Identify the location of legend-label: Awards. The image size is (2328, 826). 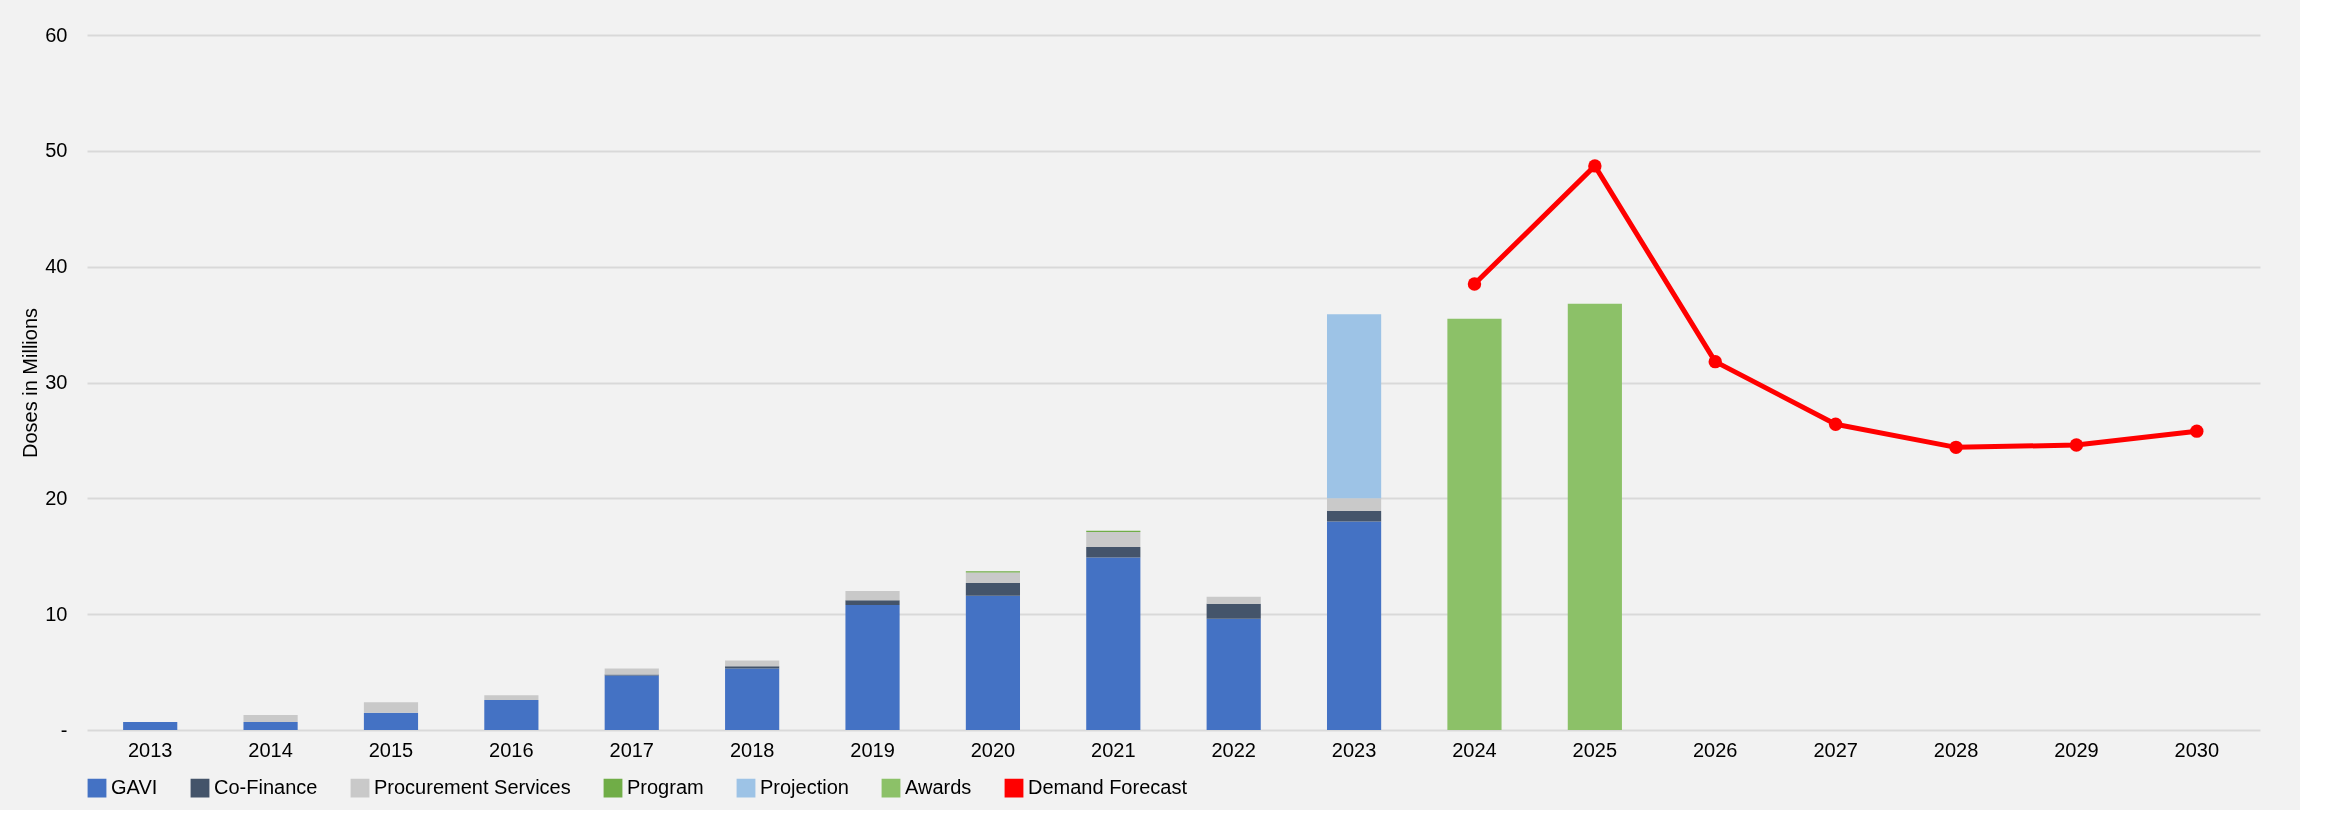
(938, 787).